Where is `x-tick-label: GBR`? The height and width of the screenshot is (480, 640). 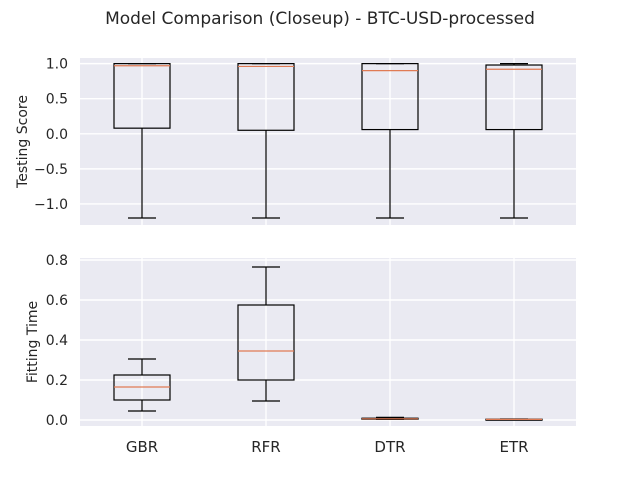
x-tick-label: GBR is located at coordinates (142, 447).